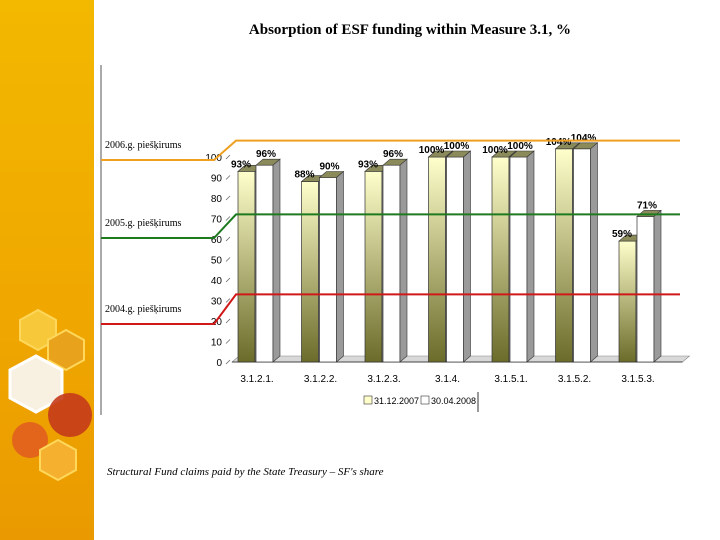 The image size is (720, 540). Describe the element at coordinates (637, 379) in the screenshot. I see `x-category-label: 3.1.5.3.` at that location.